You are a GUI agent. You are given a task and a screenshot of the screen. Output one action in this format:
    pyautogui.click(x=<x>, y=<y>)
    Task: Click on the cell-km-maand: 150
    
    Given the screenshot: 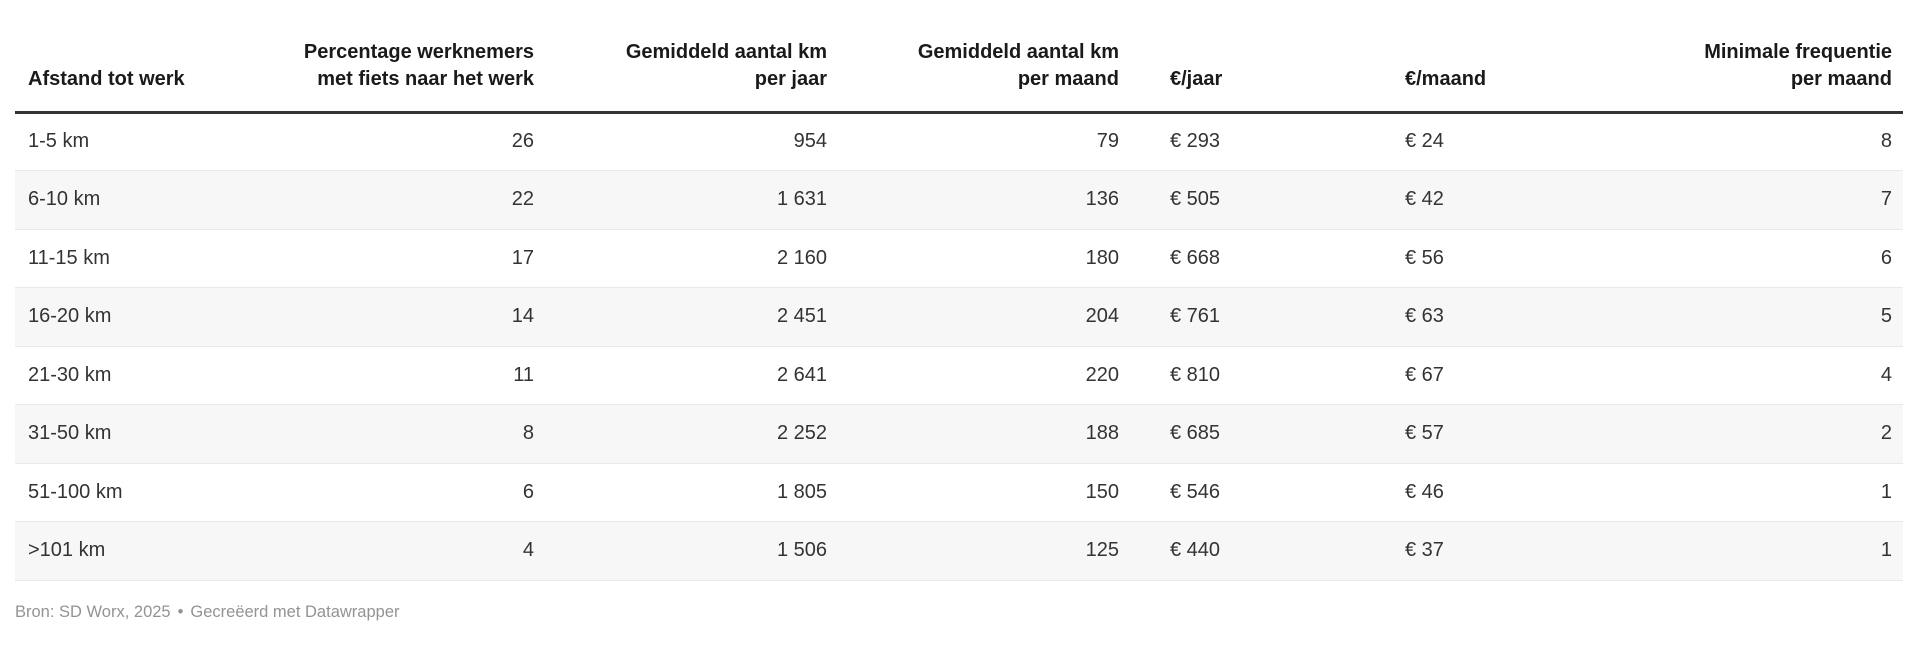 What is the action you would take?
    pyautogui.click(x=986, y=492)
    